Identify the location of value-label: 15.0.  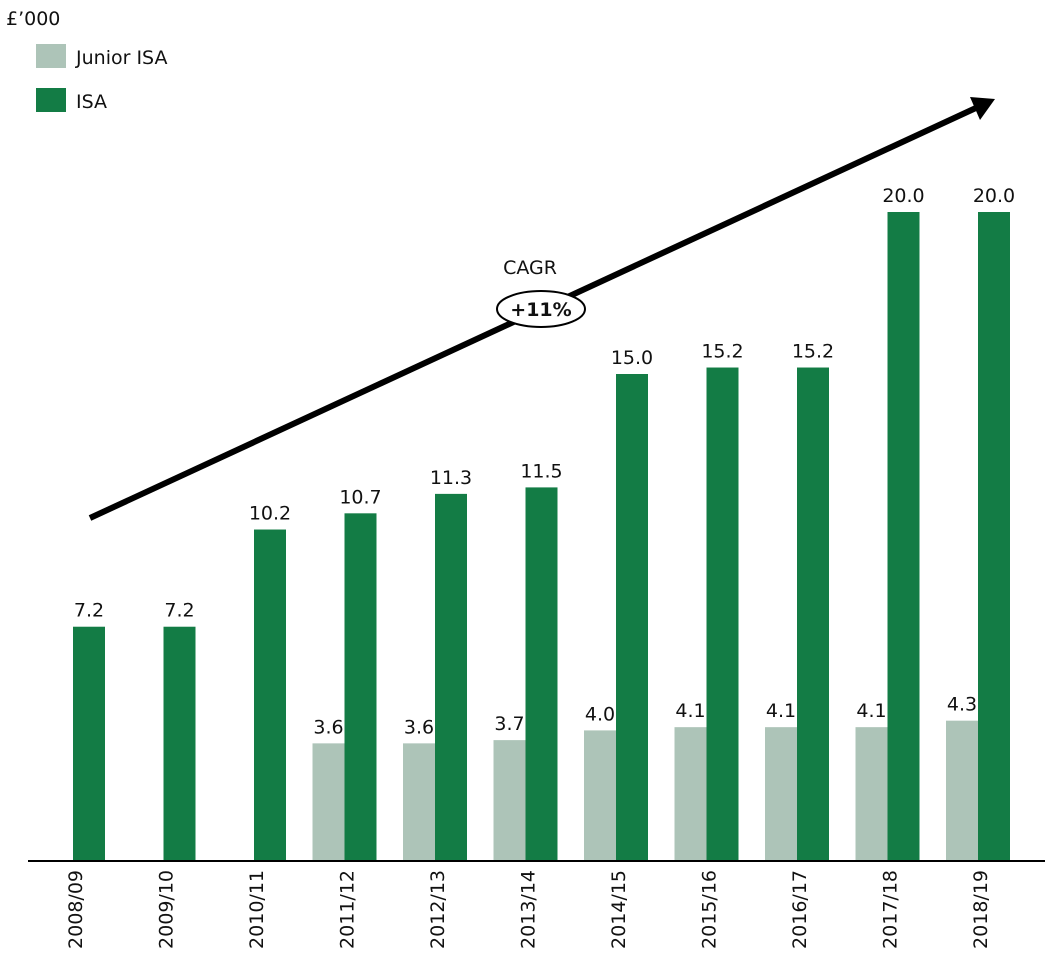
(632, 358).